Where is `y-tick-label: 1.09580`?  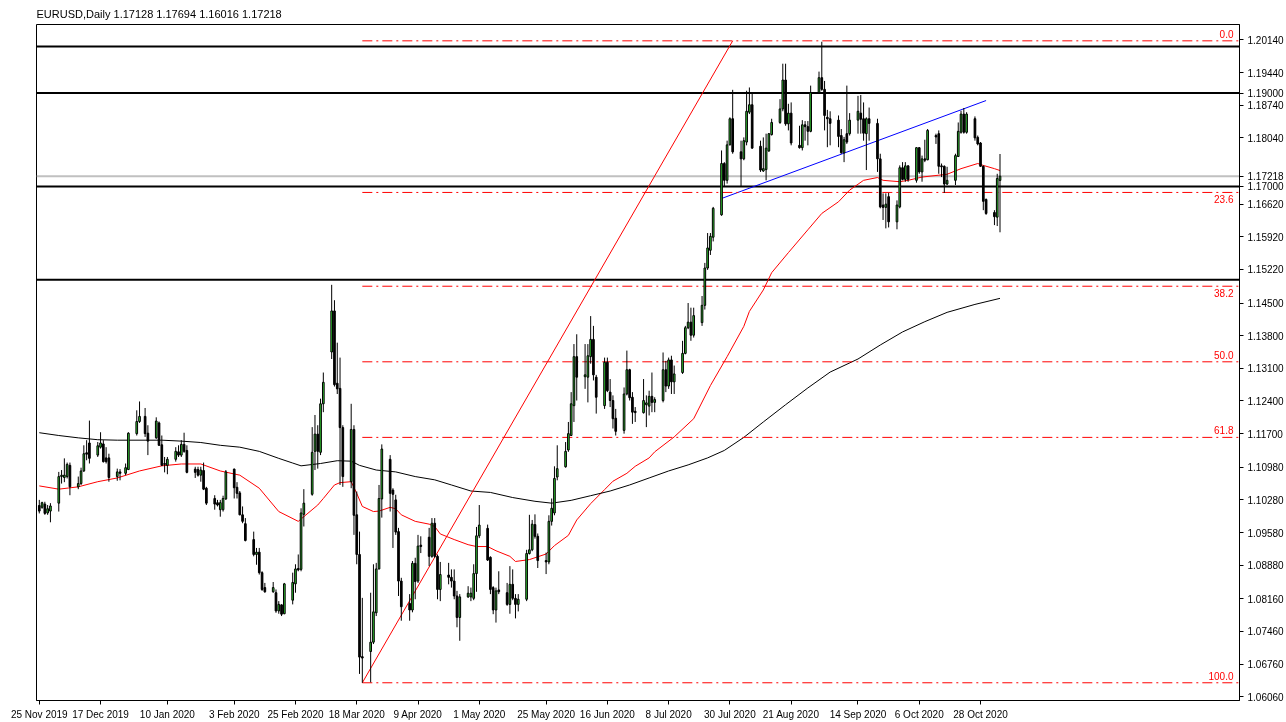 y-tick-label: 1.09580 is located at coordinates (1266, 533).